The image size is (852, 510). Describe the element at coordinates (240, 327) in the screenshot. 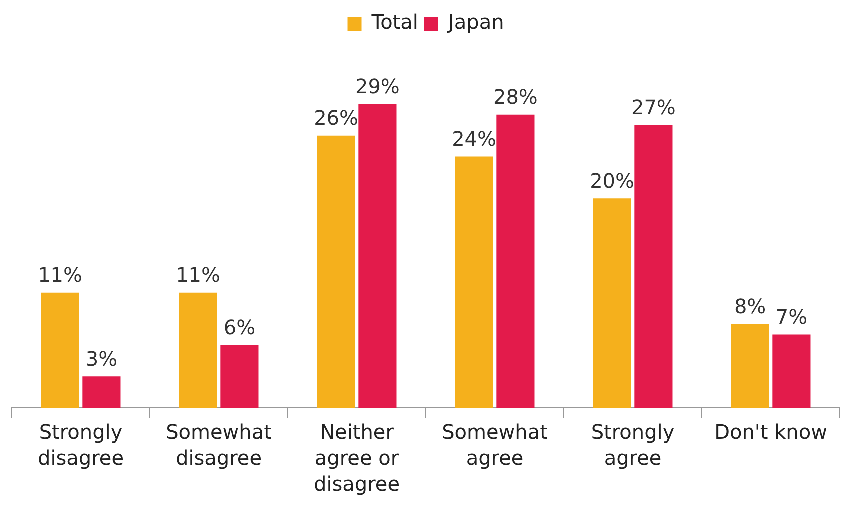

I see `data-label: 6%` at that location.